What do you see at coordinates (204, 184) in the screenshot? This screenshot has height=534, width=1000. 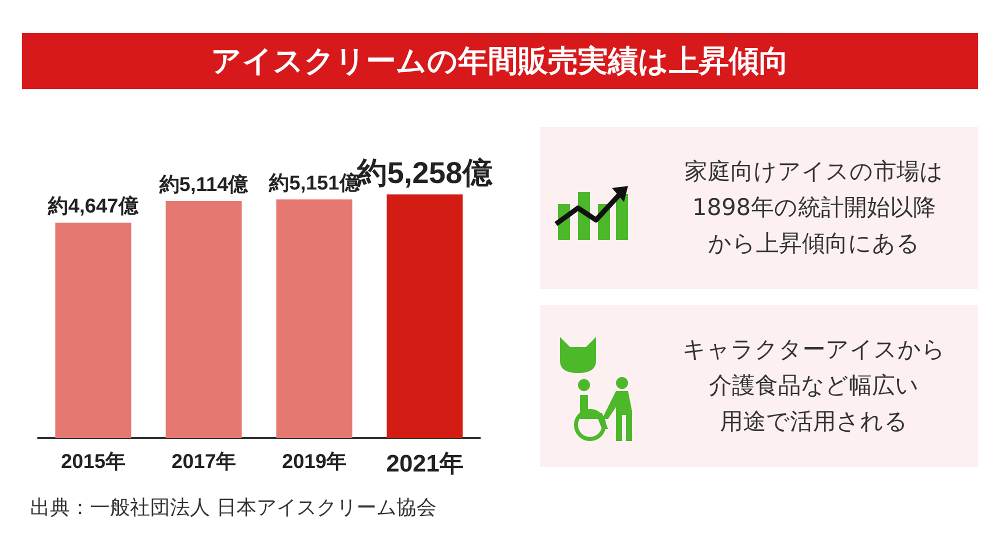 I see `data-label: 約5,114億` at bounding box center [204, 184].